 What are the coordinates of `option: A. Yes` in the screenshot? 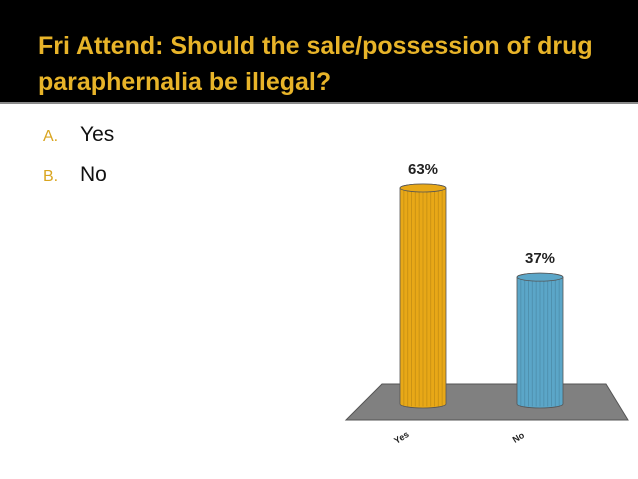 It's located at (78, 135).